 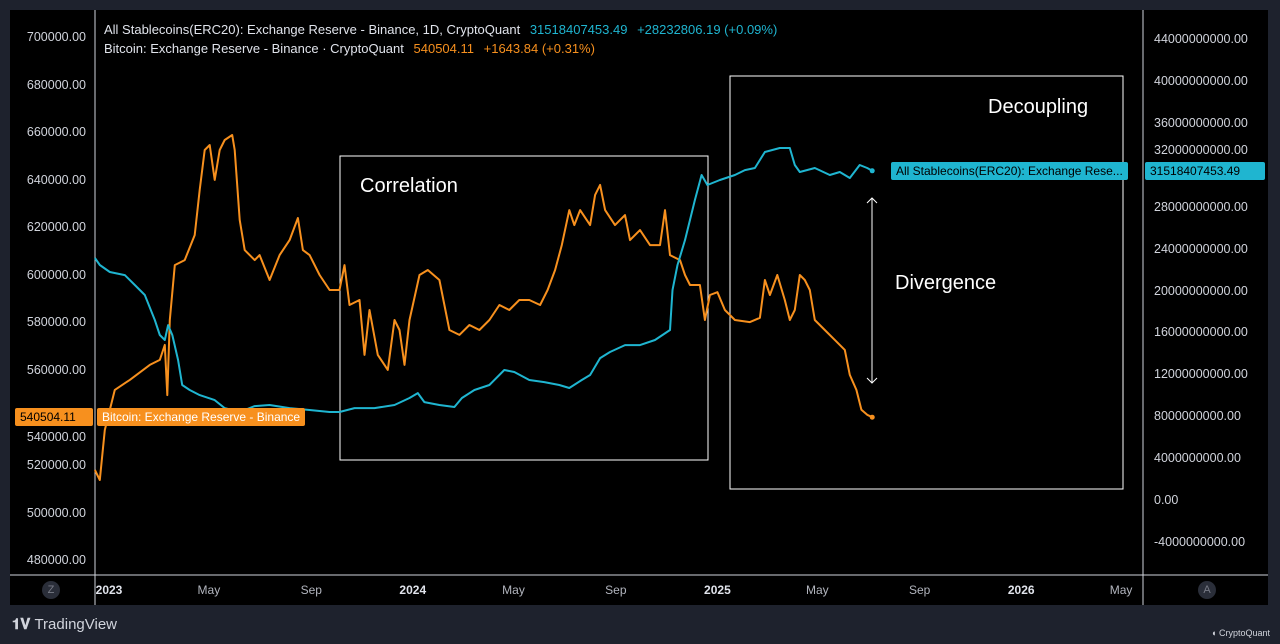 What do you see at coordinates (872, 290) in the screenshot?
I see `divergence-arrow` at bounding box center [872, 290].